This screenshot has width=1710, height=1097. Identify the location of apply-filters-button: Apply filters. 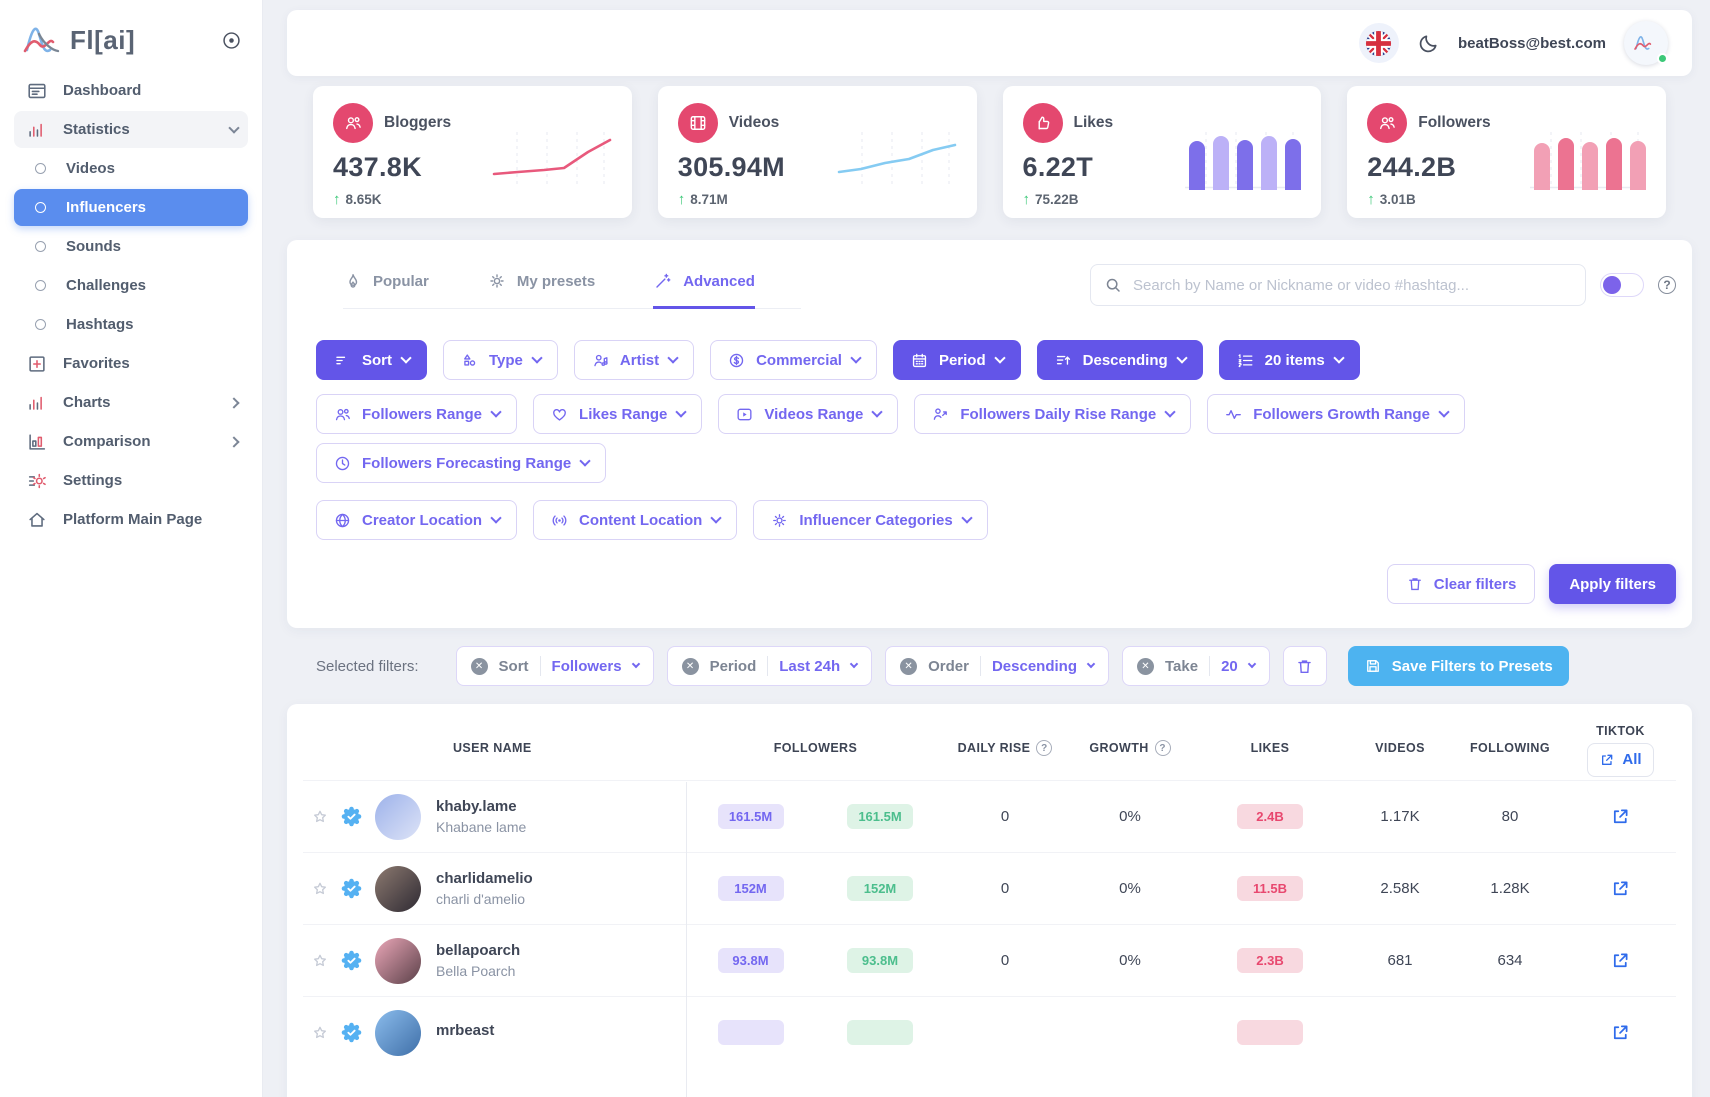
(1612, 584).